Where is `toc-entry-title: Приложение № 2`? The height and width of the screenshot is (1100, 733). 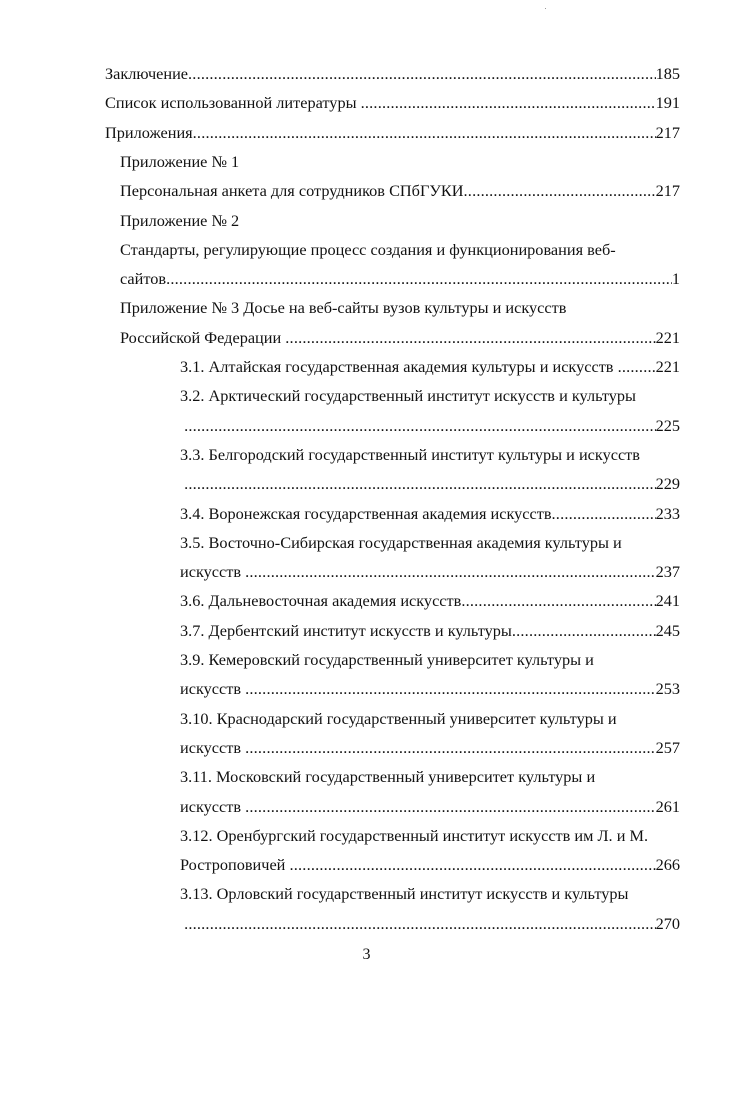
toc-entry-title: Приложение № 2 is located at coordinates (180, 220).